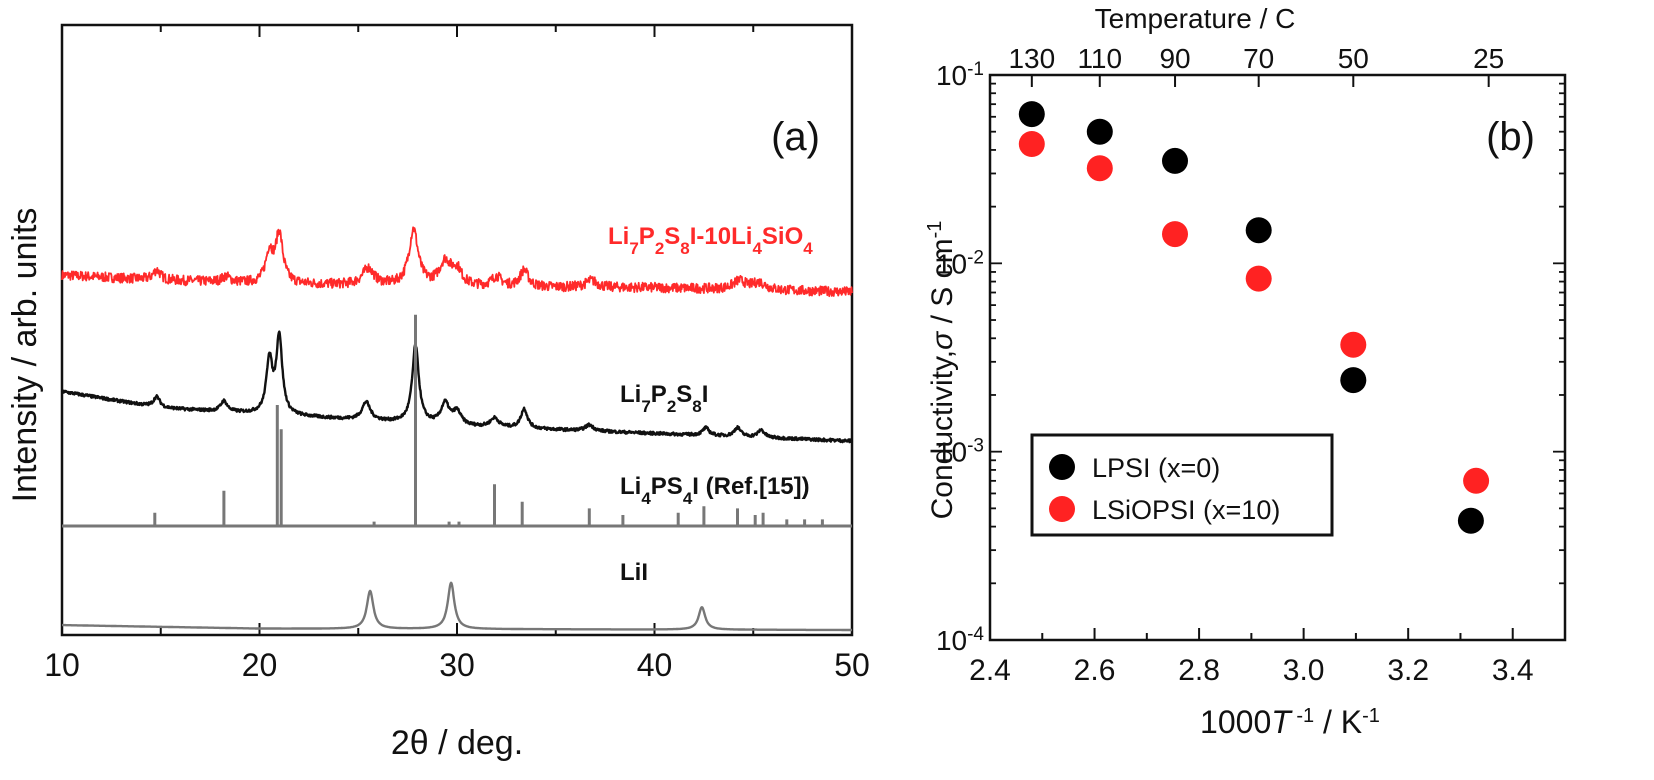 This screenshot has height=780, width=1654. Describe the element at coordinates (1095, 670) in the screenshot. I see `conductivity-x-tick-label: 2.6` at that location.